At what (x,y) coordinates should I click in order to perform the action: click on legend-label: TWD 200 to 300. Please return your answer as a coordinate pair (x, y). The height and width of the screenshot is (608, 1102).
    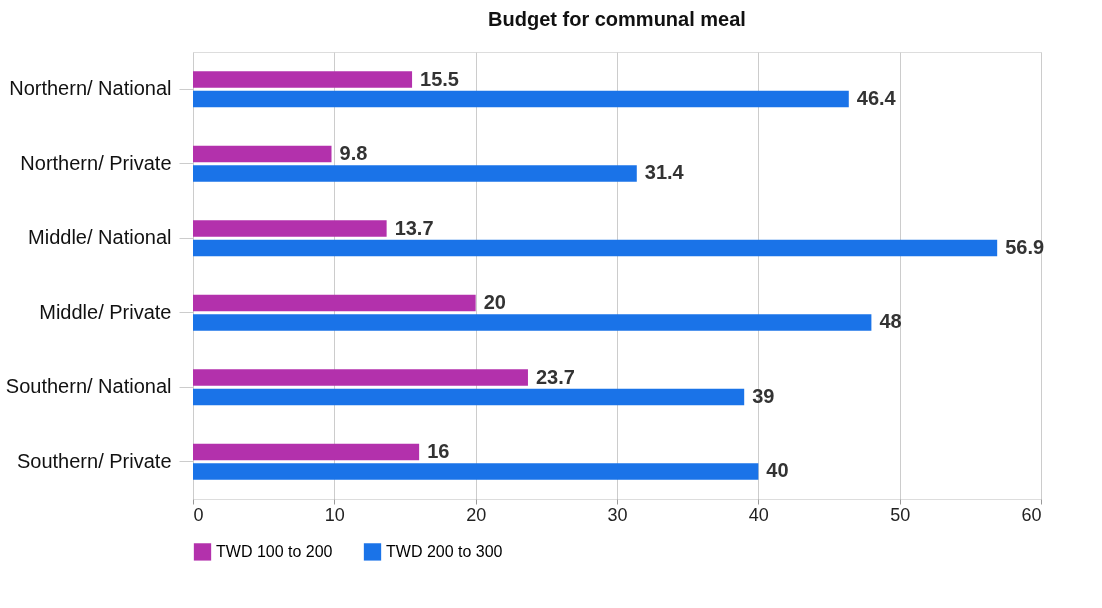
    Looking at the image, I should click on (444, 551).